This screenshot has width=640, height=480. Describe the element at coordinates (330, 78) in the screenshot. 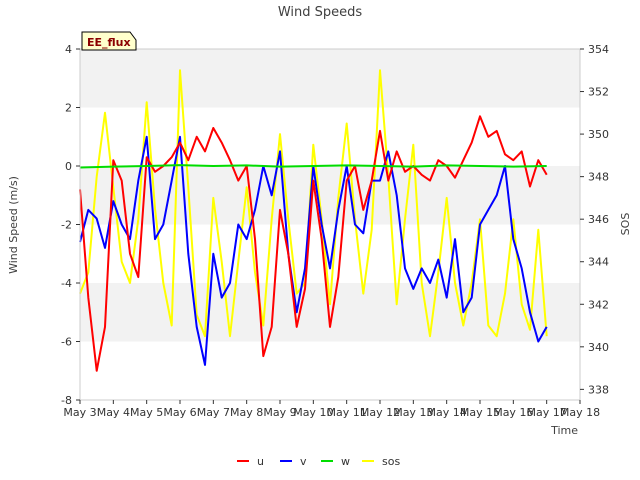

I see `grid-band` at that location.